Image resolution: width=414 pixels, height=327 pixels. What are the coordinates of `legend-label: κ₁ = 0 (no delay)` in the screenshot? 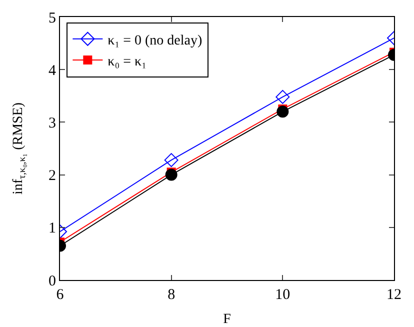 It's located at (155, 40).